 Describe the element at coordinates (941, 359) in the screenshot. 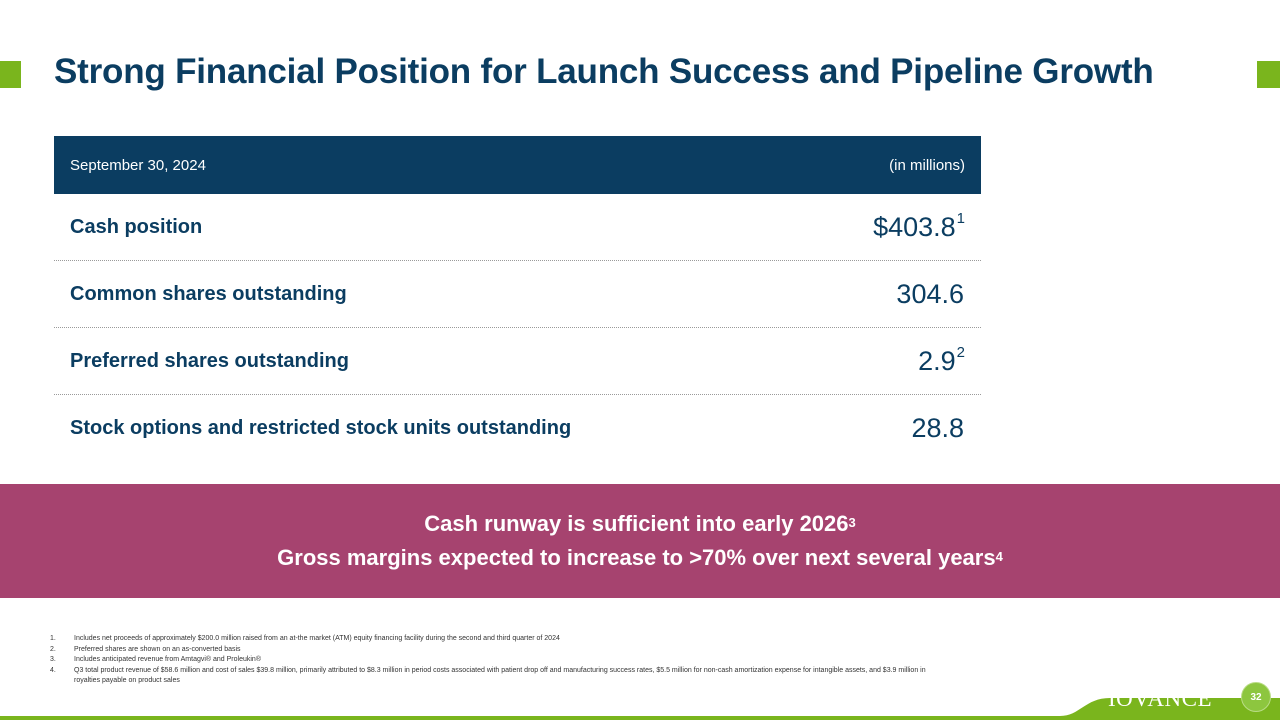

I see `row-value: 2.92` at that location.